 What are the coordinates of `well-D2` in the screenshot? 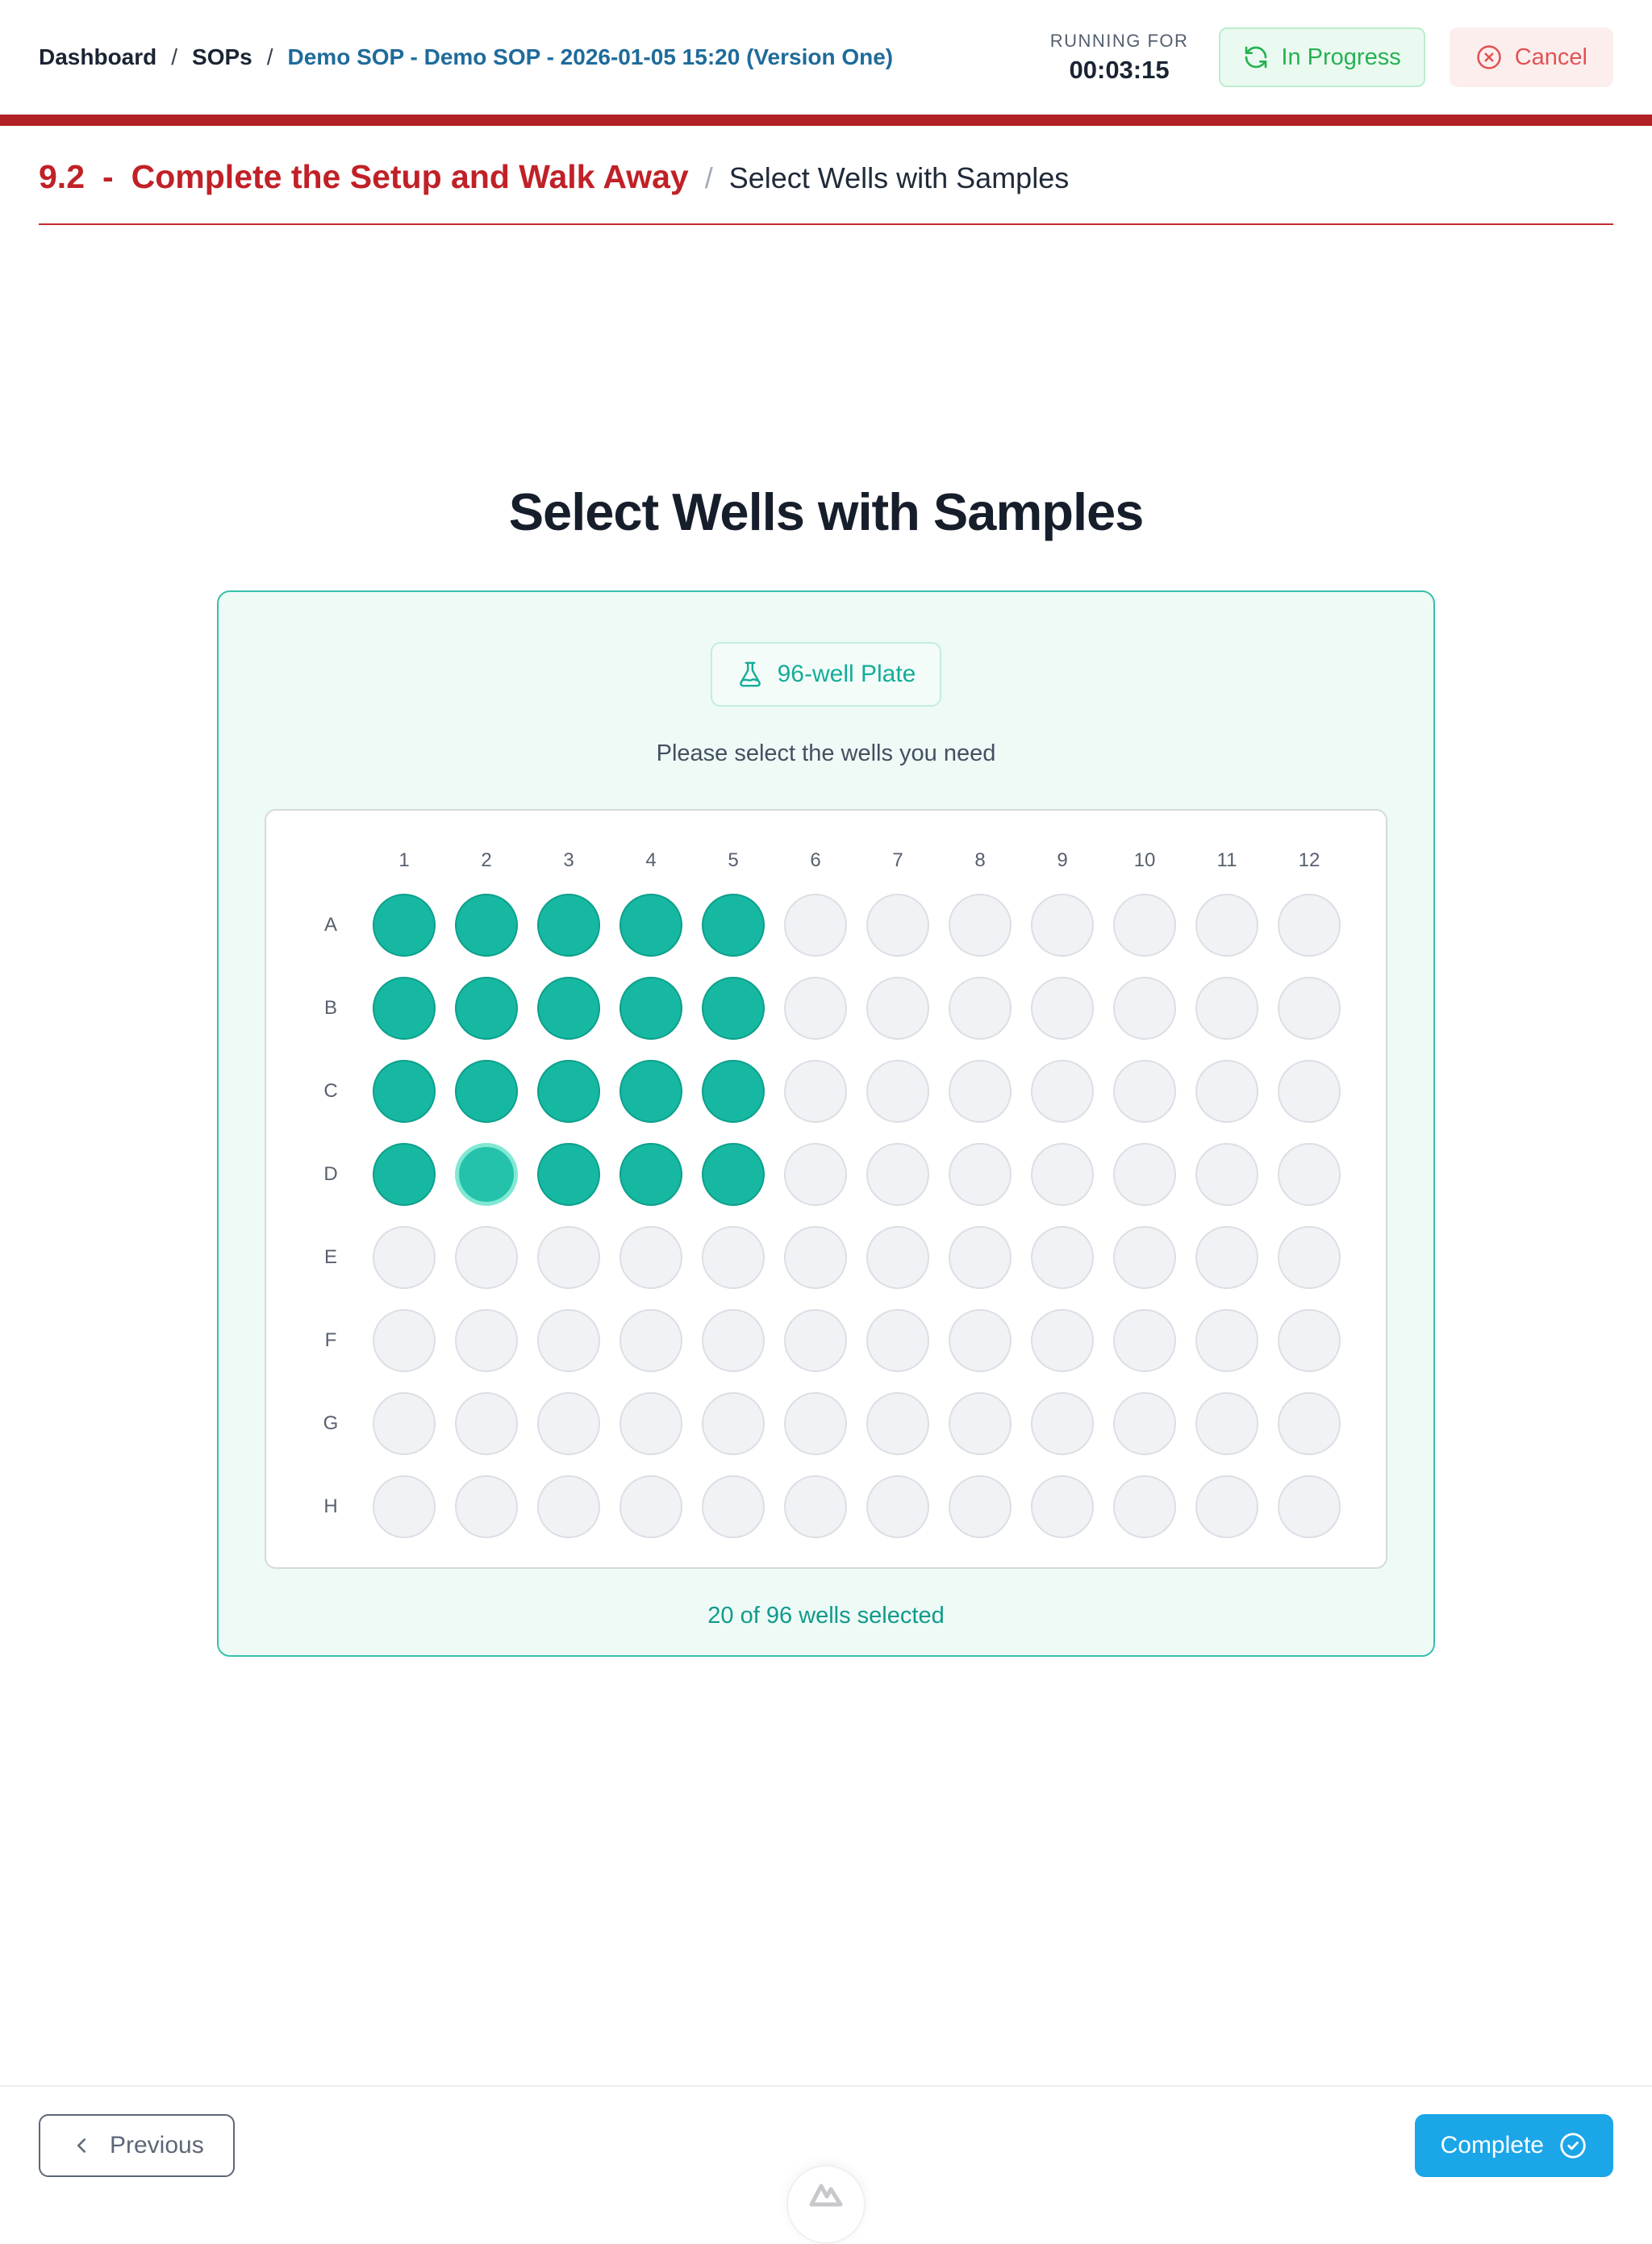 It's located at (486, 1174).